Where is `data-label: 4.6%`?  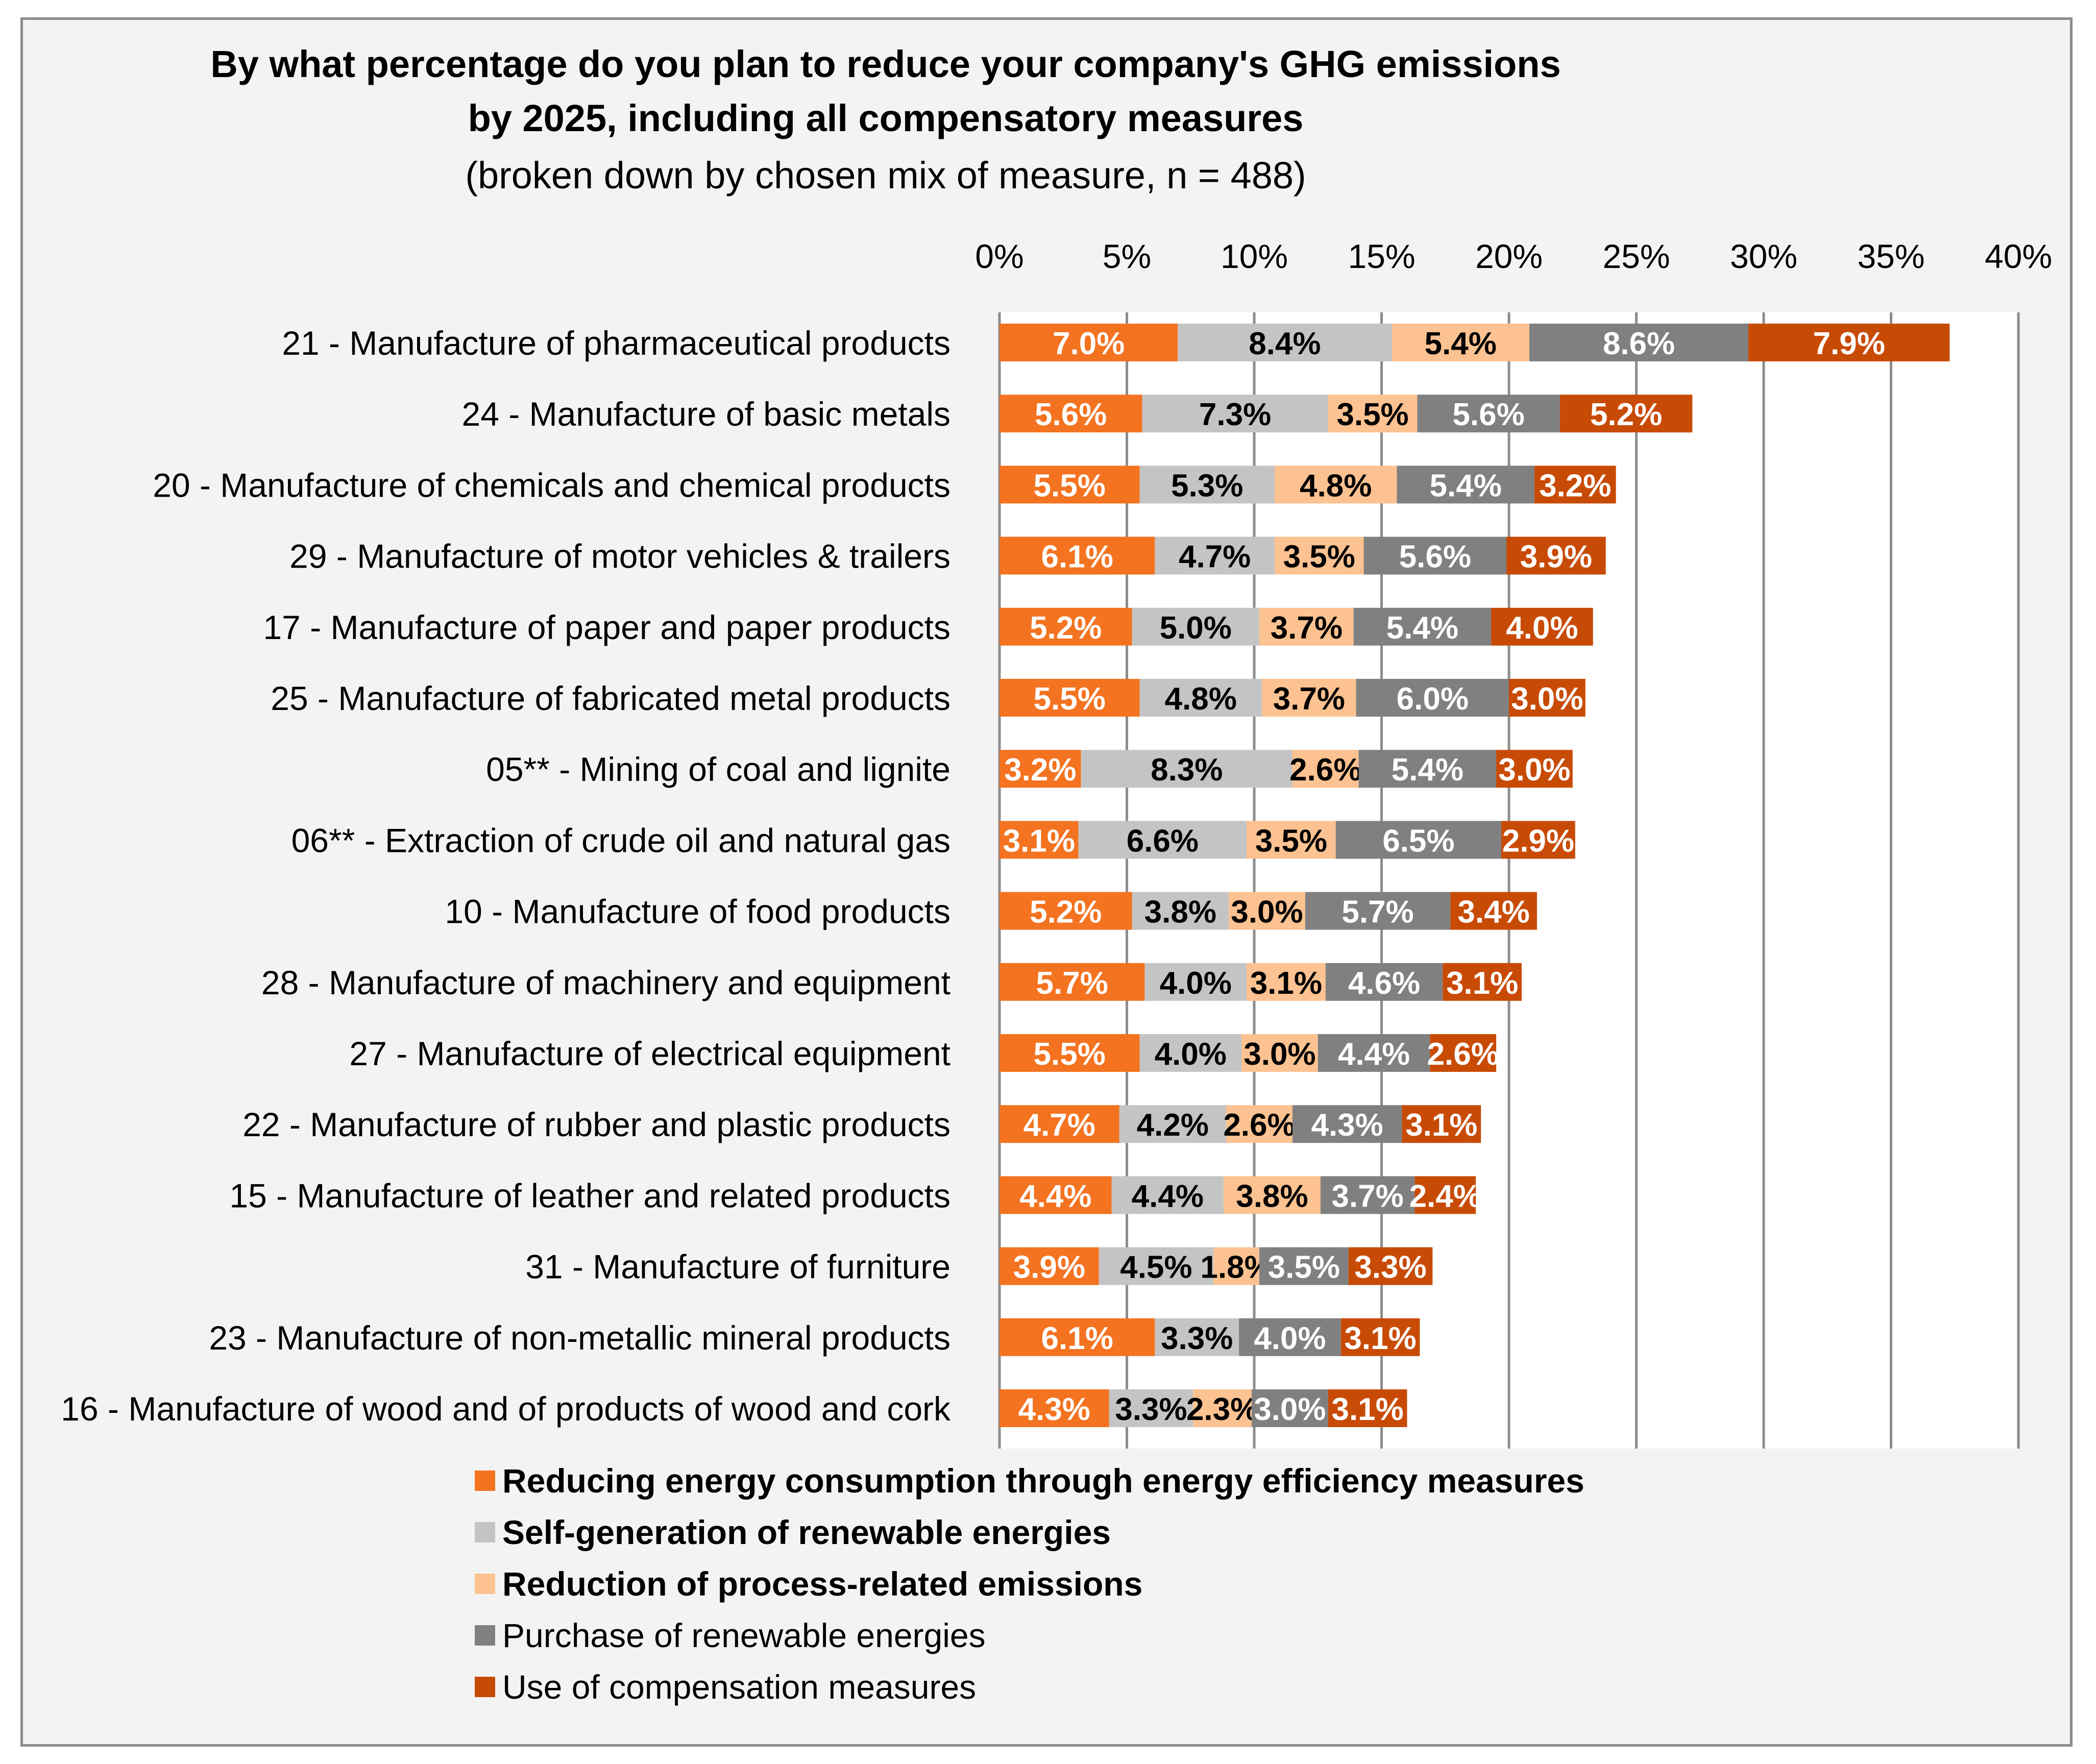 data-label: 4.6% is located at coordinates (1384, 983).